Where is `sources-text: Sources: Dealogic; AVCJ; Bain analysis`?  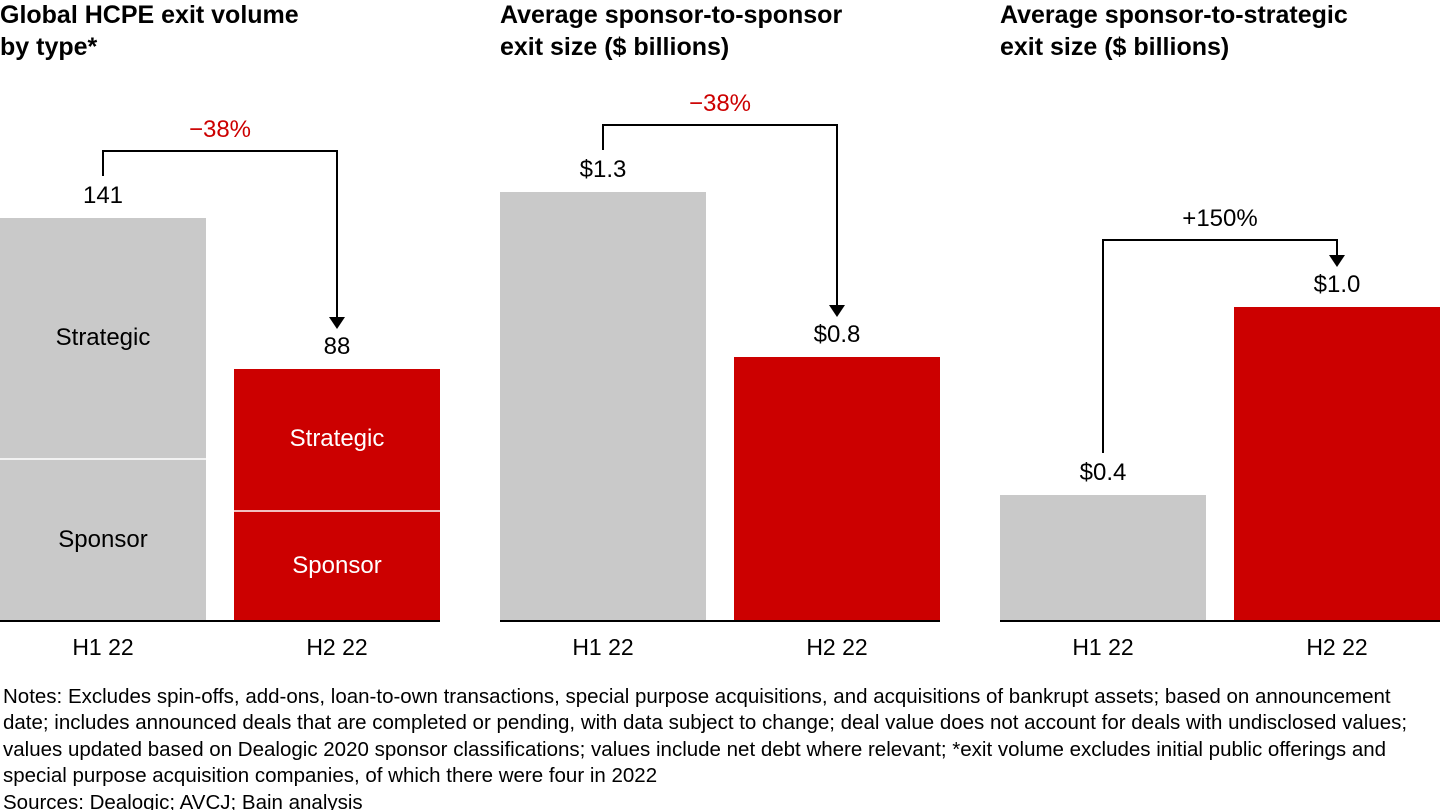
sources-text: Sources: Dealogic; AVCJ; Bain analysis is located at coordinates (183, 800).